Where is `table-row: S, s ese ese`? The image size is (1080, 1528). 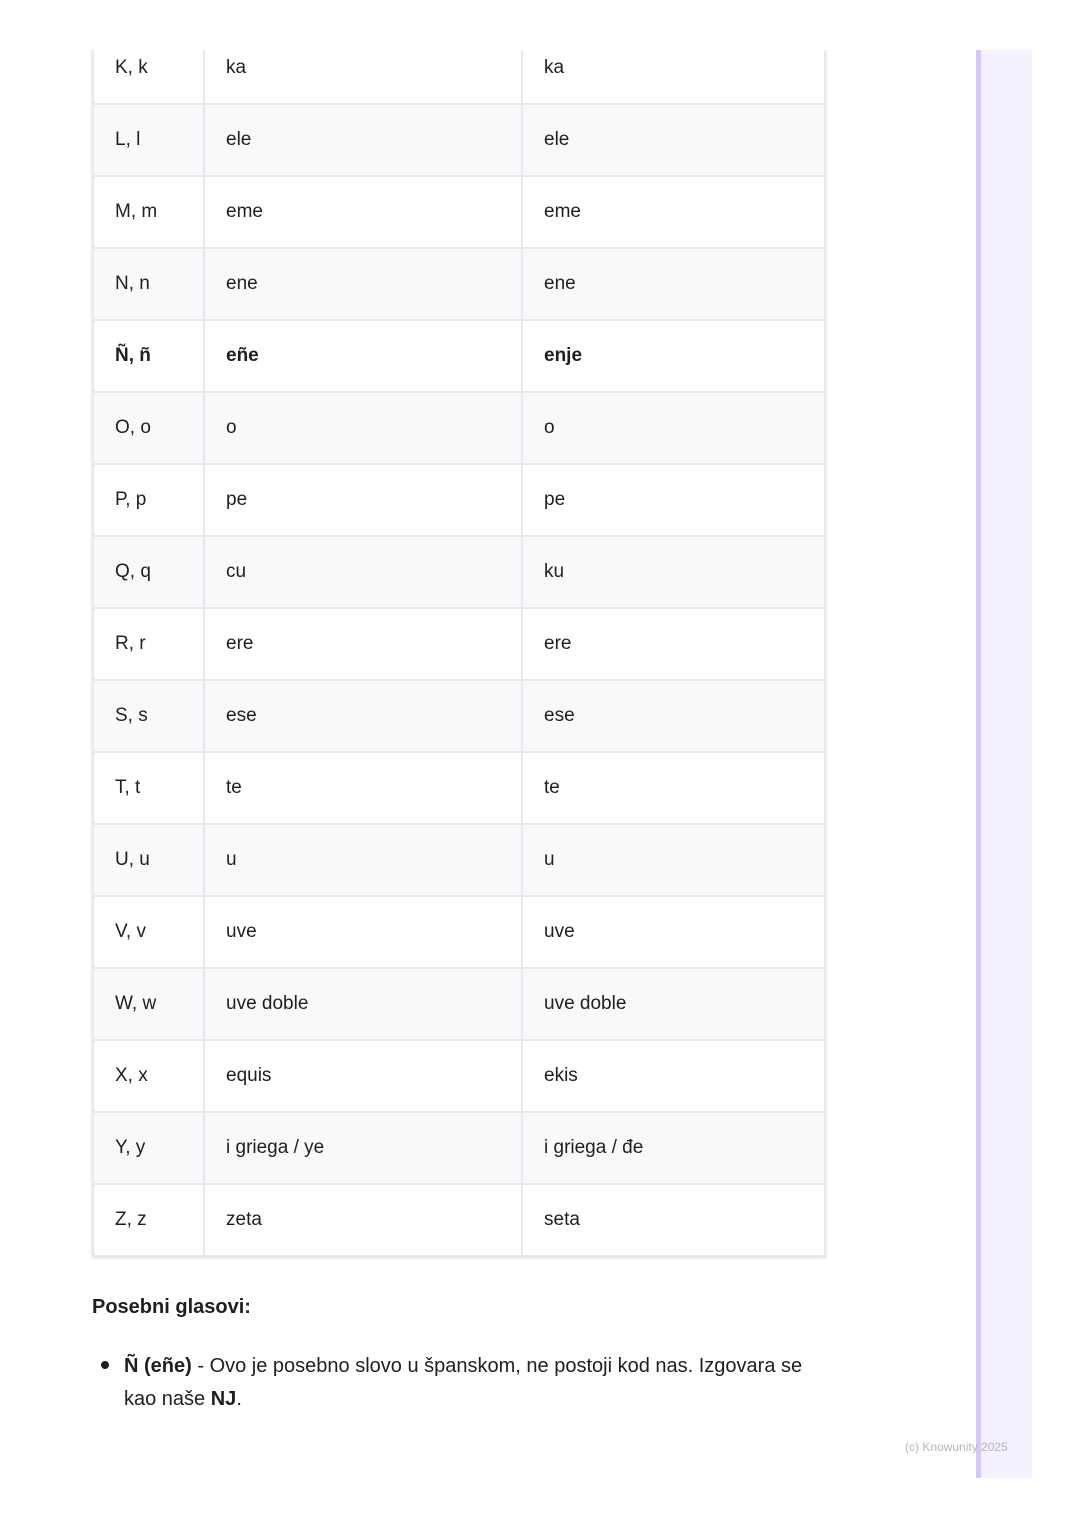
table-row: S, s ese ese is located at coordinates (459, 716).